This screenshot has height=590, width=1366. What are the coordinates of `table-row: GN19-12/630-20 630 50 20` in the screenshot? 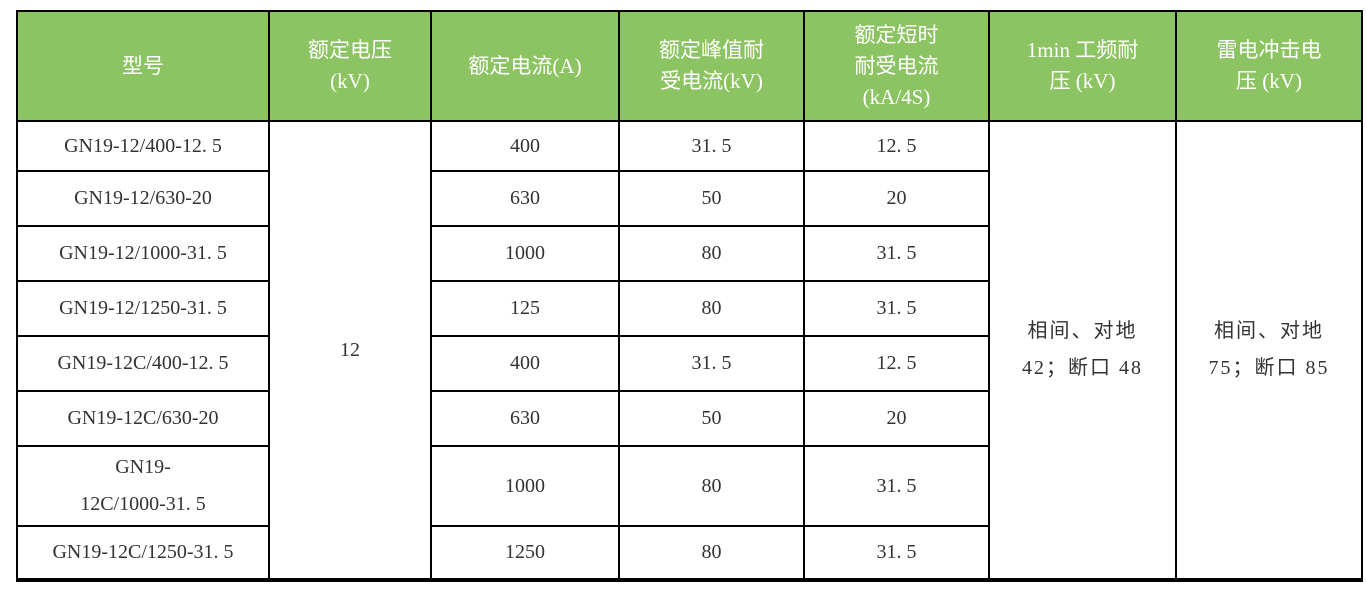 It's located at (689, 198).